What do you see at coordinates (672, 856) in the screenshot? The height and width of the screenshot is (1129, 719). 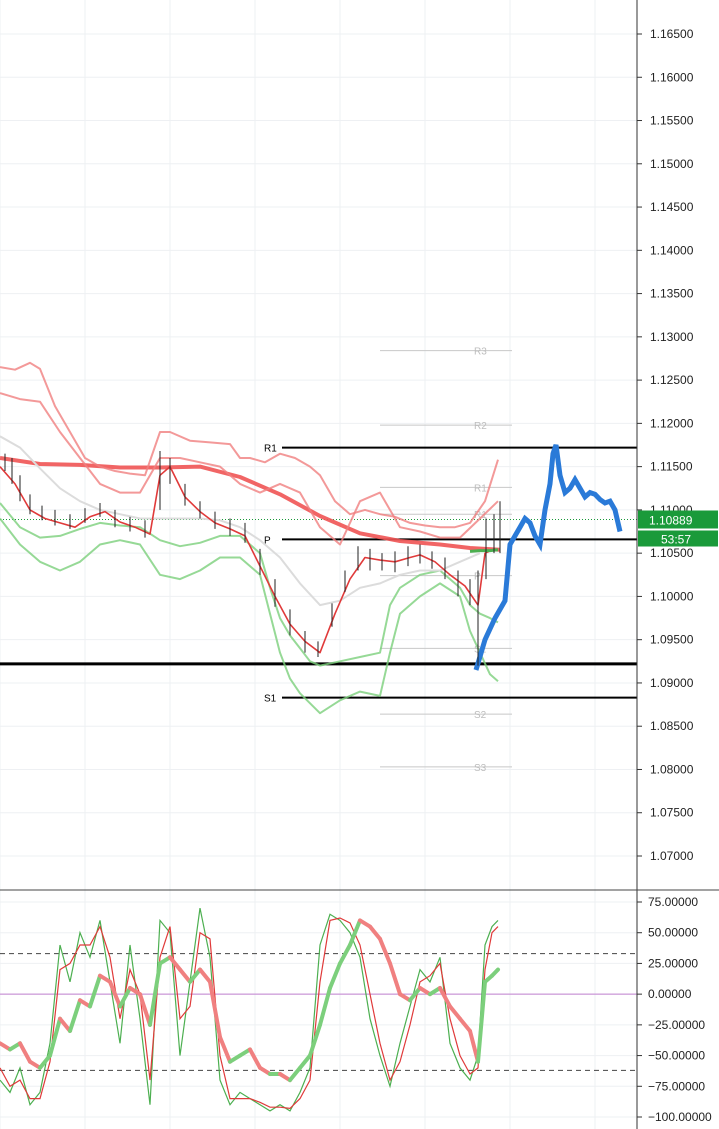 I see `price-axis-tick-label: 1.07000` at bounding box center [672, 856].